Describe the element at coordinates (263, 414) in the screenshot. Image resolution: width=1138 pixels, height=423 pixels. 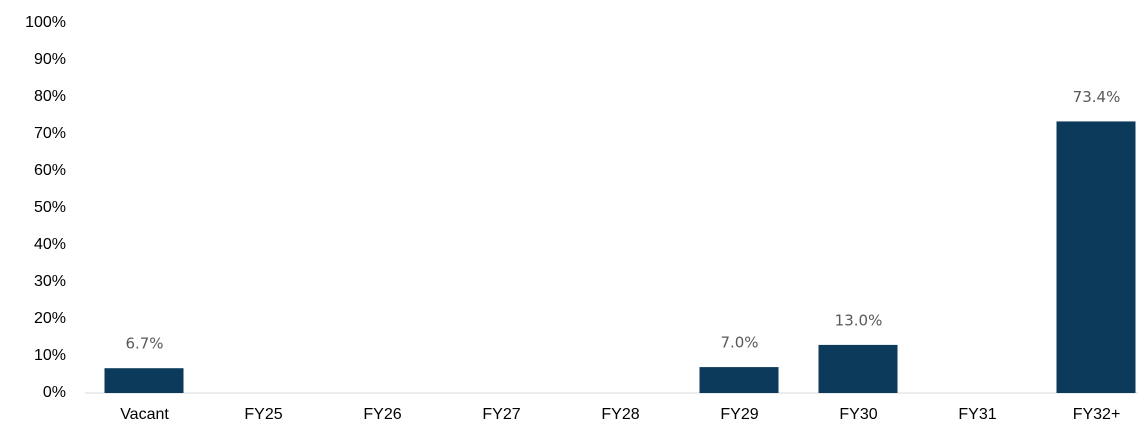
I see `x-tick-label: FY25` at that location.